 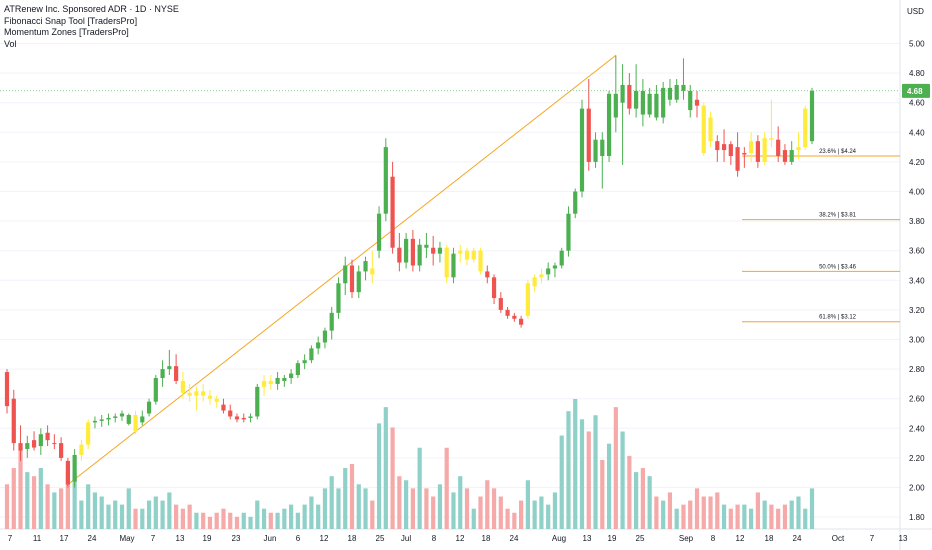 I want to click on symbol-title: ATRenew Inc. Sponsored ADR · 1D · NYSE, so click(x=91, y=9).